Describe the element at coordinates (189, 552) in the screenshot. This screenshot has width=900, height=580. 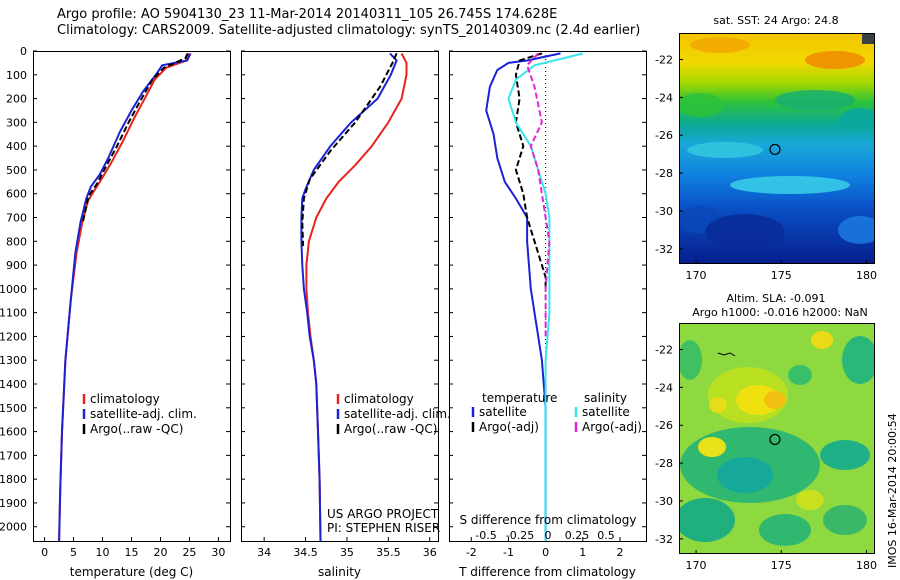
I see `x-tick-label: 25` at that location.